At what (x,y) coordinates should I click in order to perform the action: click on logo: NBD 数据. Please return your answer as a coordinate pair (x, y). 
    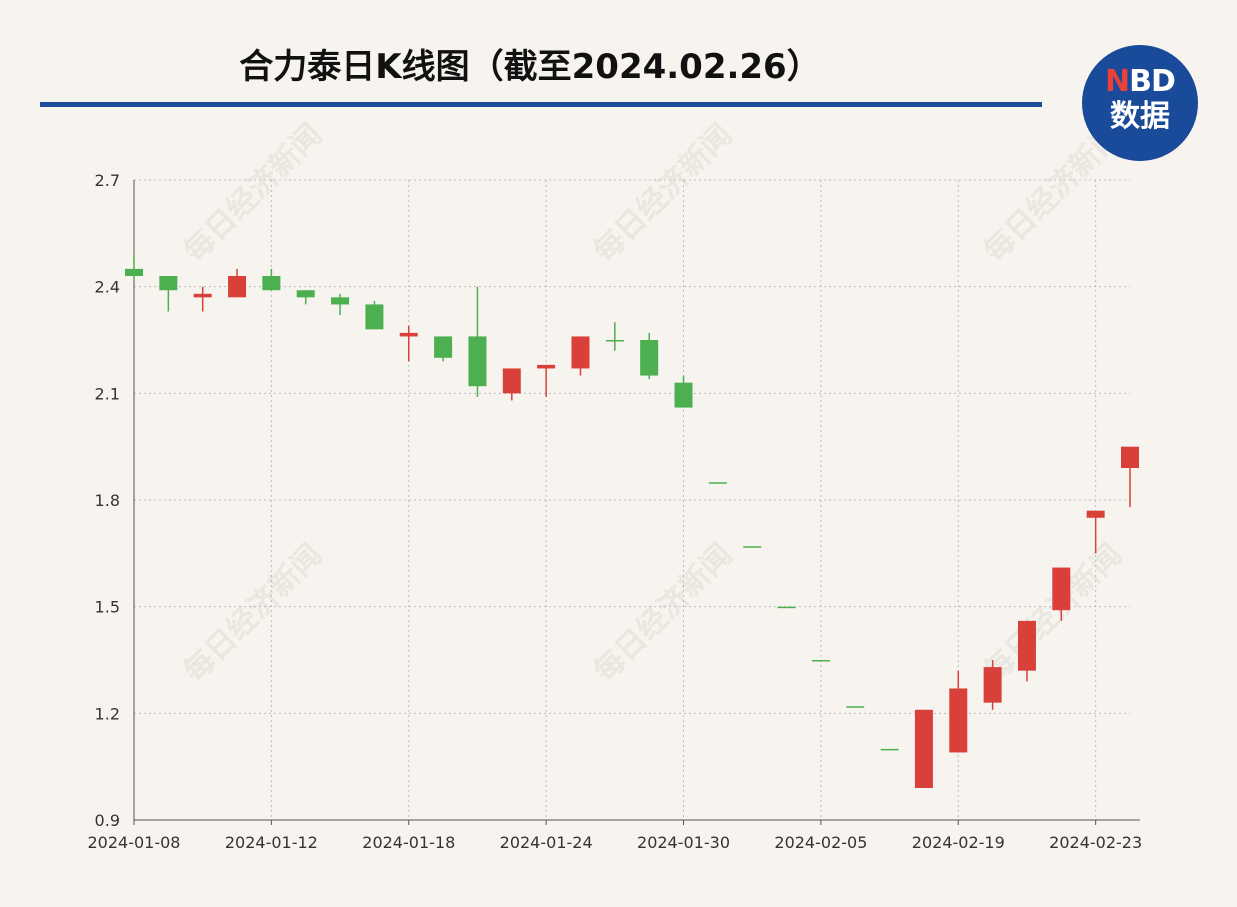
    Looking at the image, I should click on (1140, 103).